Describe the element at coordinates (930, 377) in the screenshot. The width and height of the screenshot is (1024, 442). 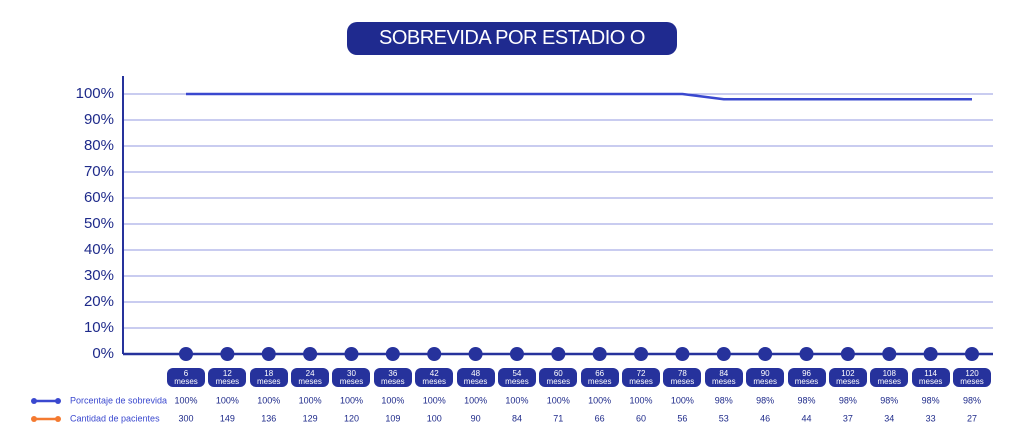
I see `x-tick-label: 114 meses` at that location.